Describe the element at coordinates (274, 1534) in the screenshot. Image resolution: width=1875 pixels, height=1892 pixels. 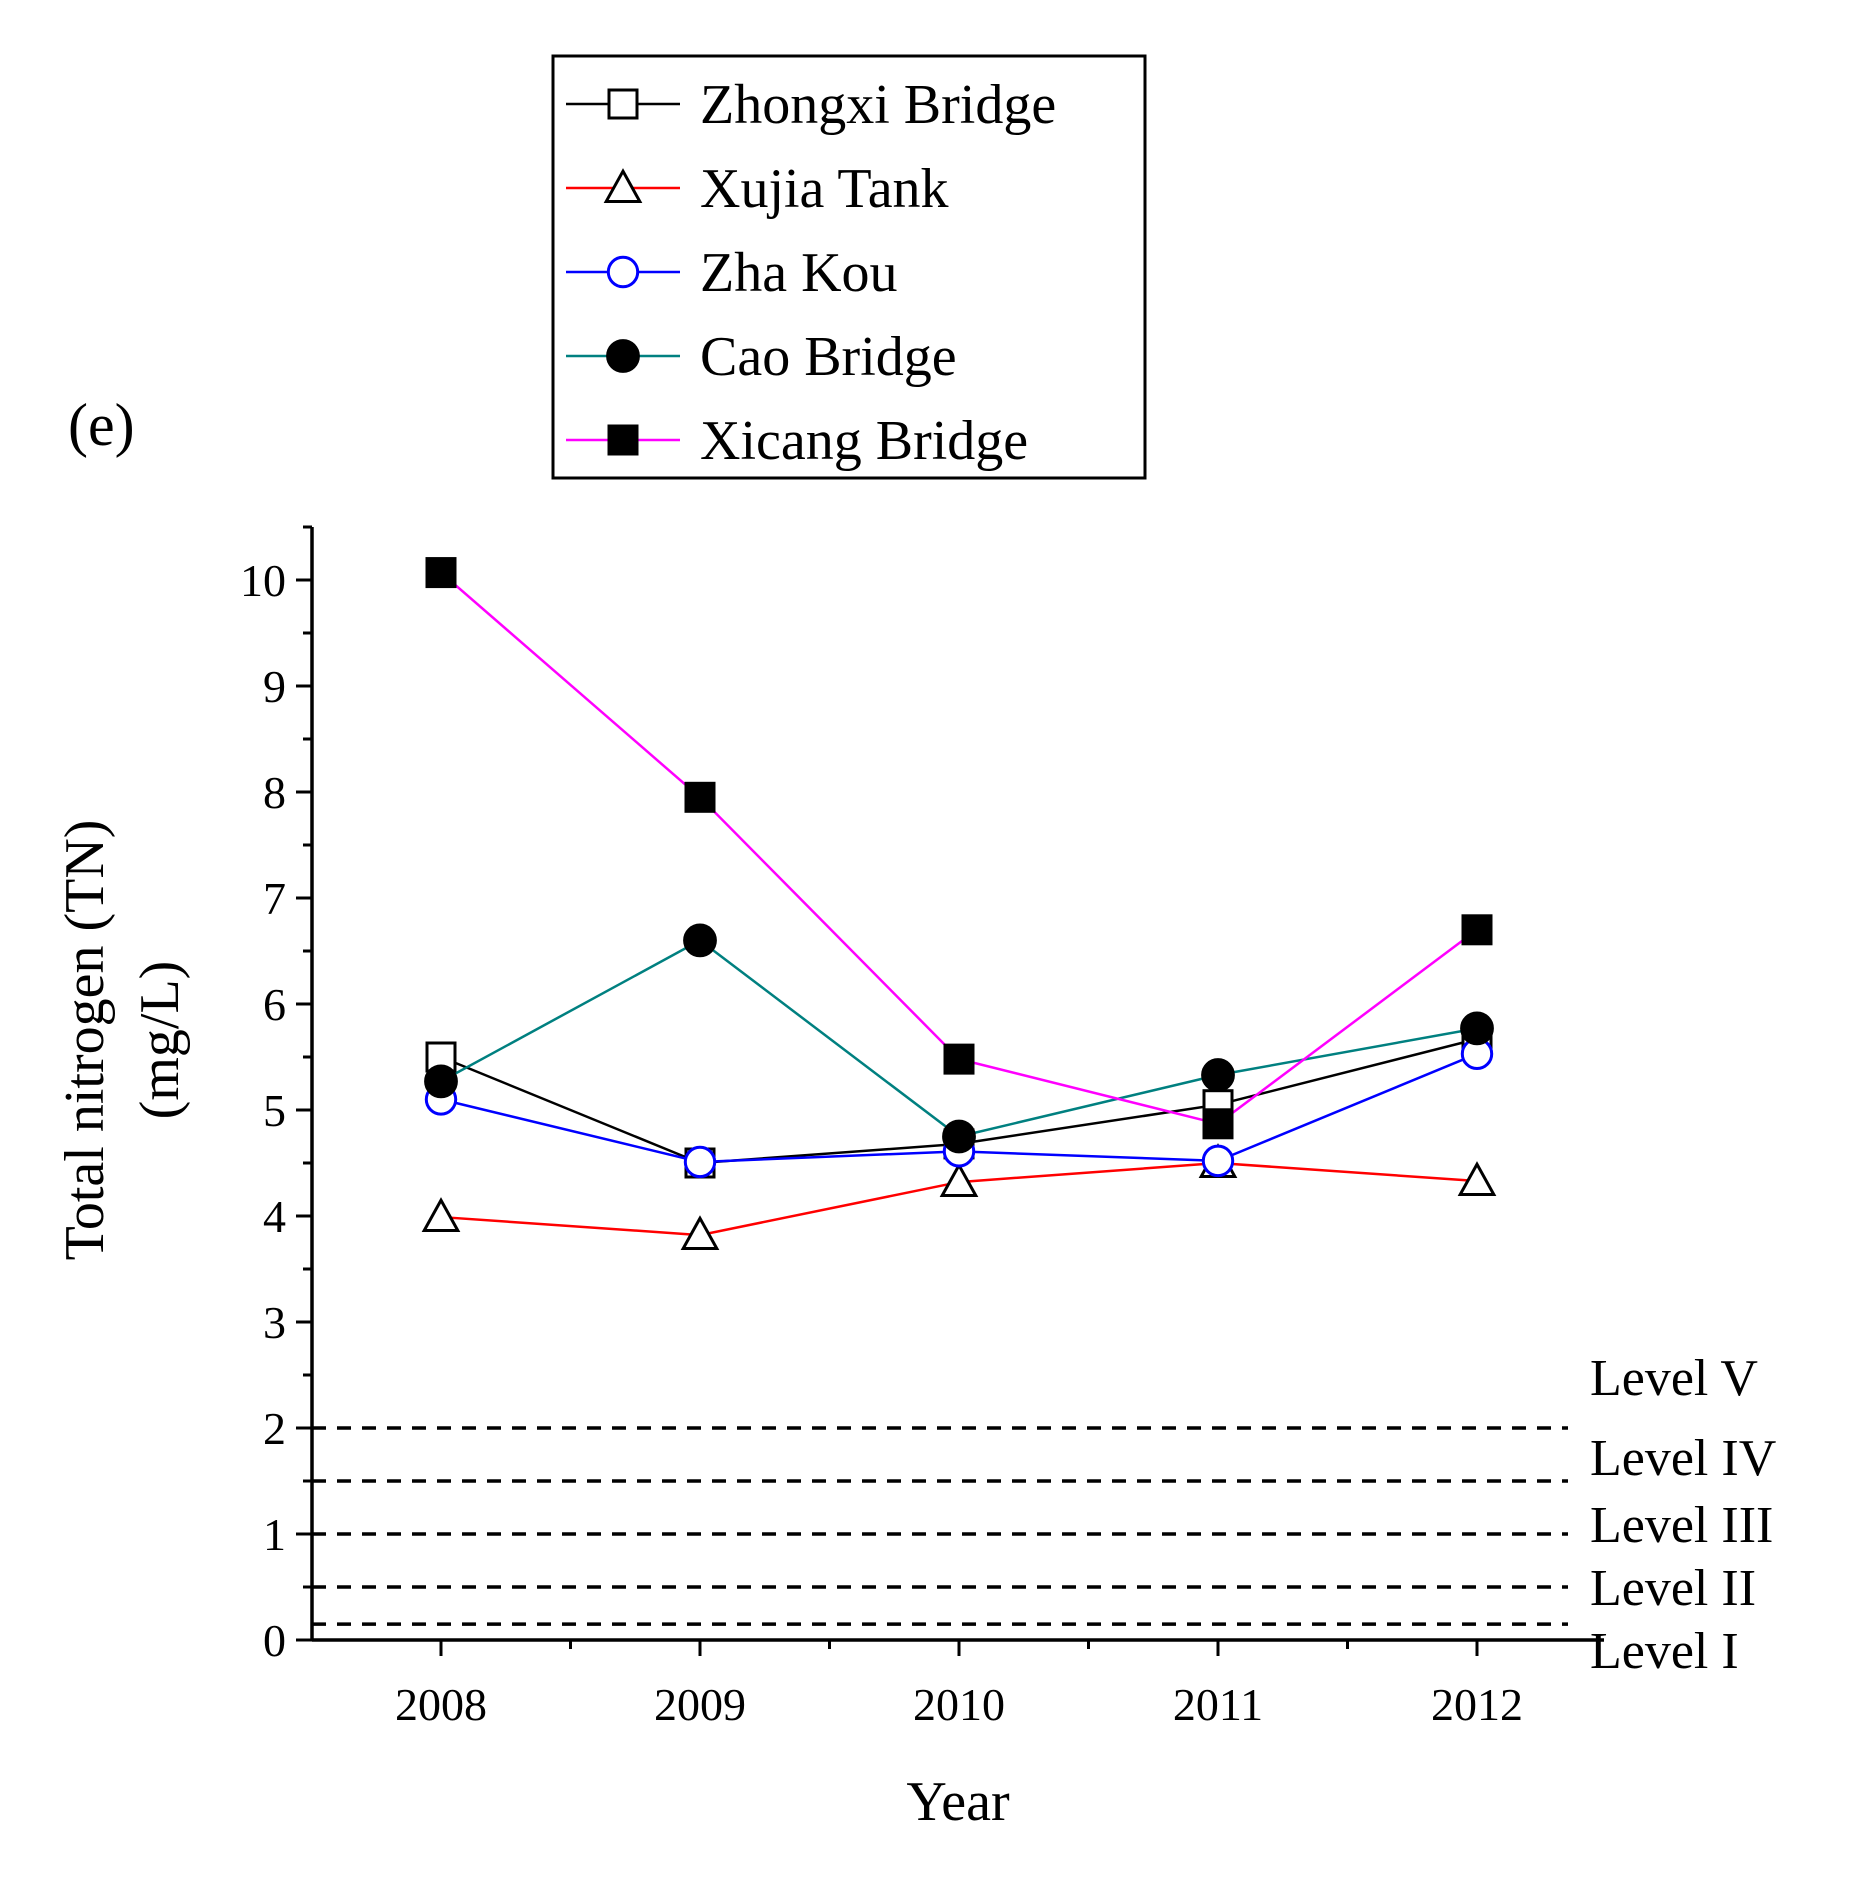
I see `y-tick-label: 1` at that location.